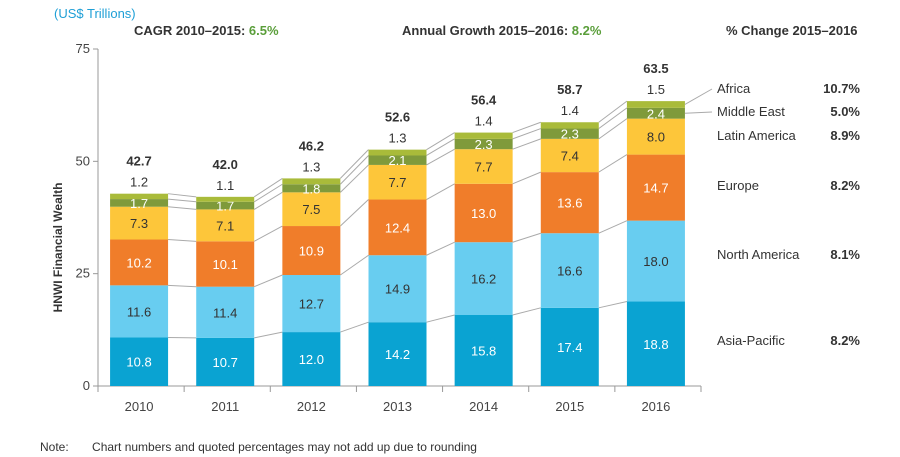  What do you see at coordinates (655, 261) in the screenshot?
I see `data-label: 18.0` at bounding box center [655, 261].